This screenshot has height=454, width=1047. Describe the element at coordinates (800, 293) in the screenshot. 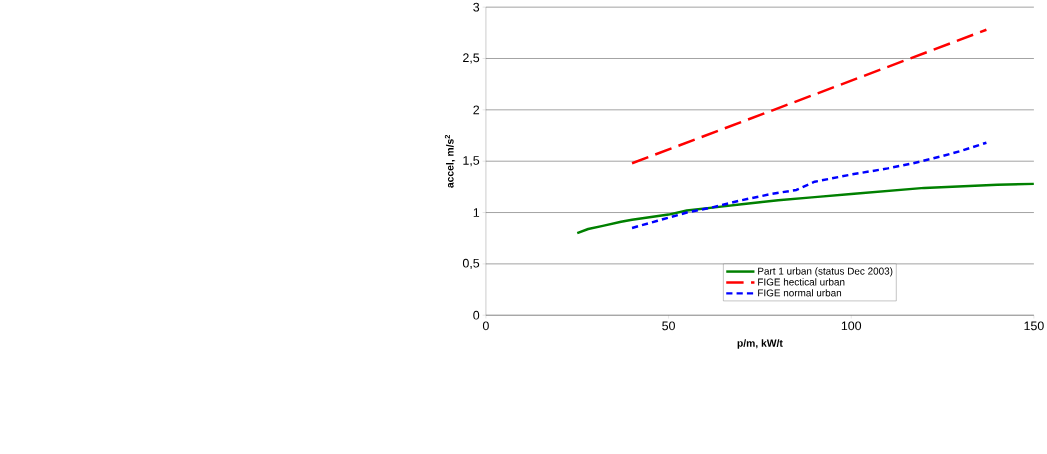

I see `legend-label: FIGE normal urban` at that location.